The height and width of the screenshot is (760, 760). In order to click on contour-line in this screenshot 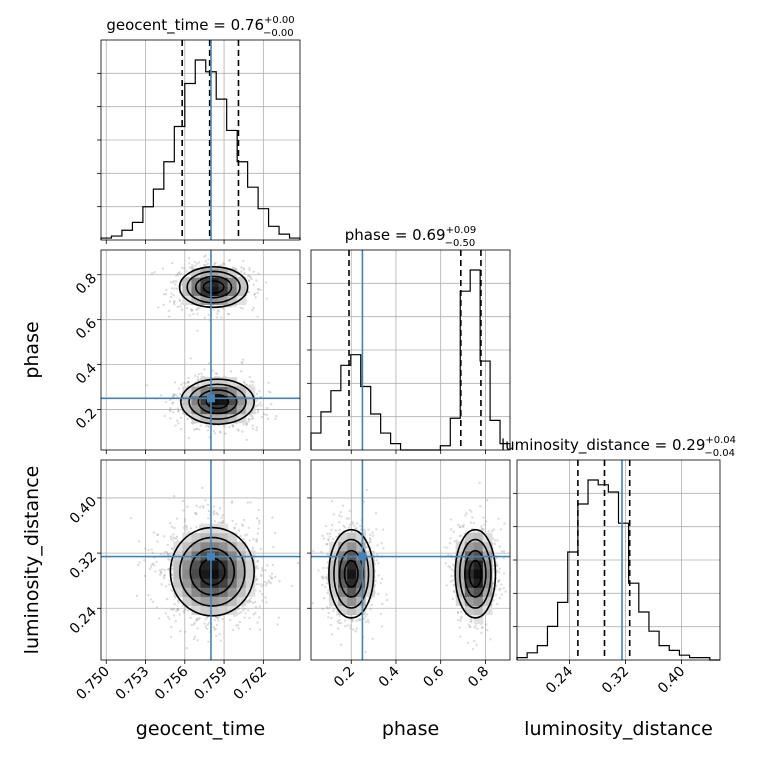, I will do `click(475, 573)`.